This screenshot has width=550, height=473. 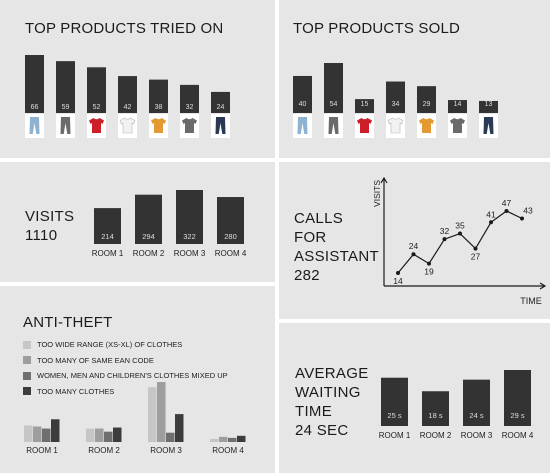 What do you see at coordinates (460, 226) in the screenshot?
I see `data-label: 35` at bounding box center [460, 226].